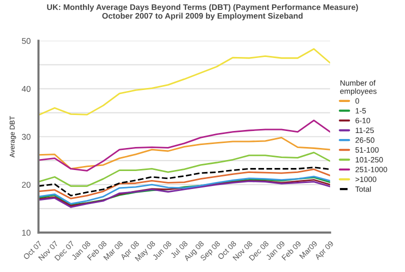 This screenshot has width=405, height=272. What do you see at coordinates (26, 233) in the screenshot?
I see `y-tick-label: 10` at bounding box center [26, 233].